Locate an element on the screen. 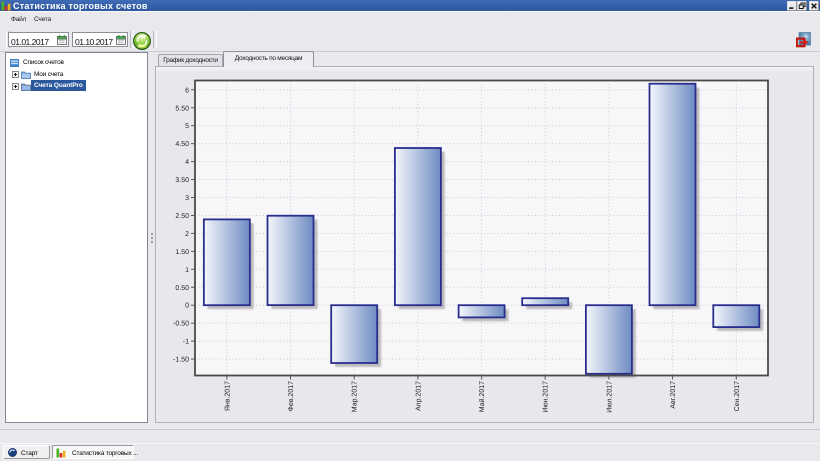  svg-text: 4 is located at coordinates (187, 162).